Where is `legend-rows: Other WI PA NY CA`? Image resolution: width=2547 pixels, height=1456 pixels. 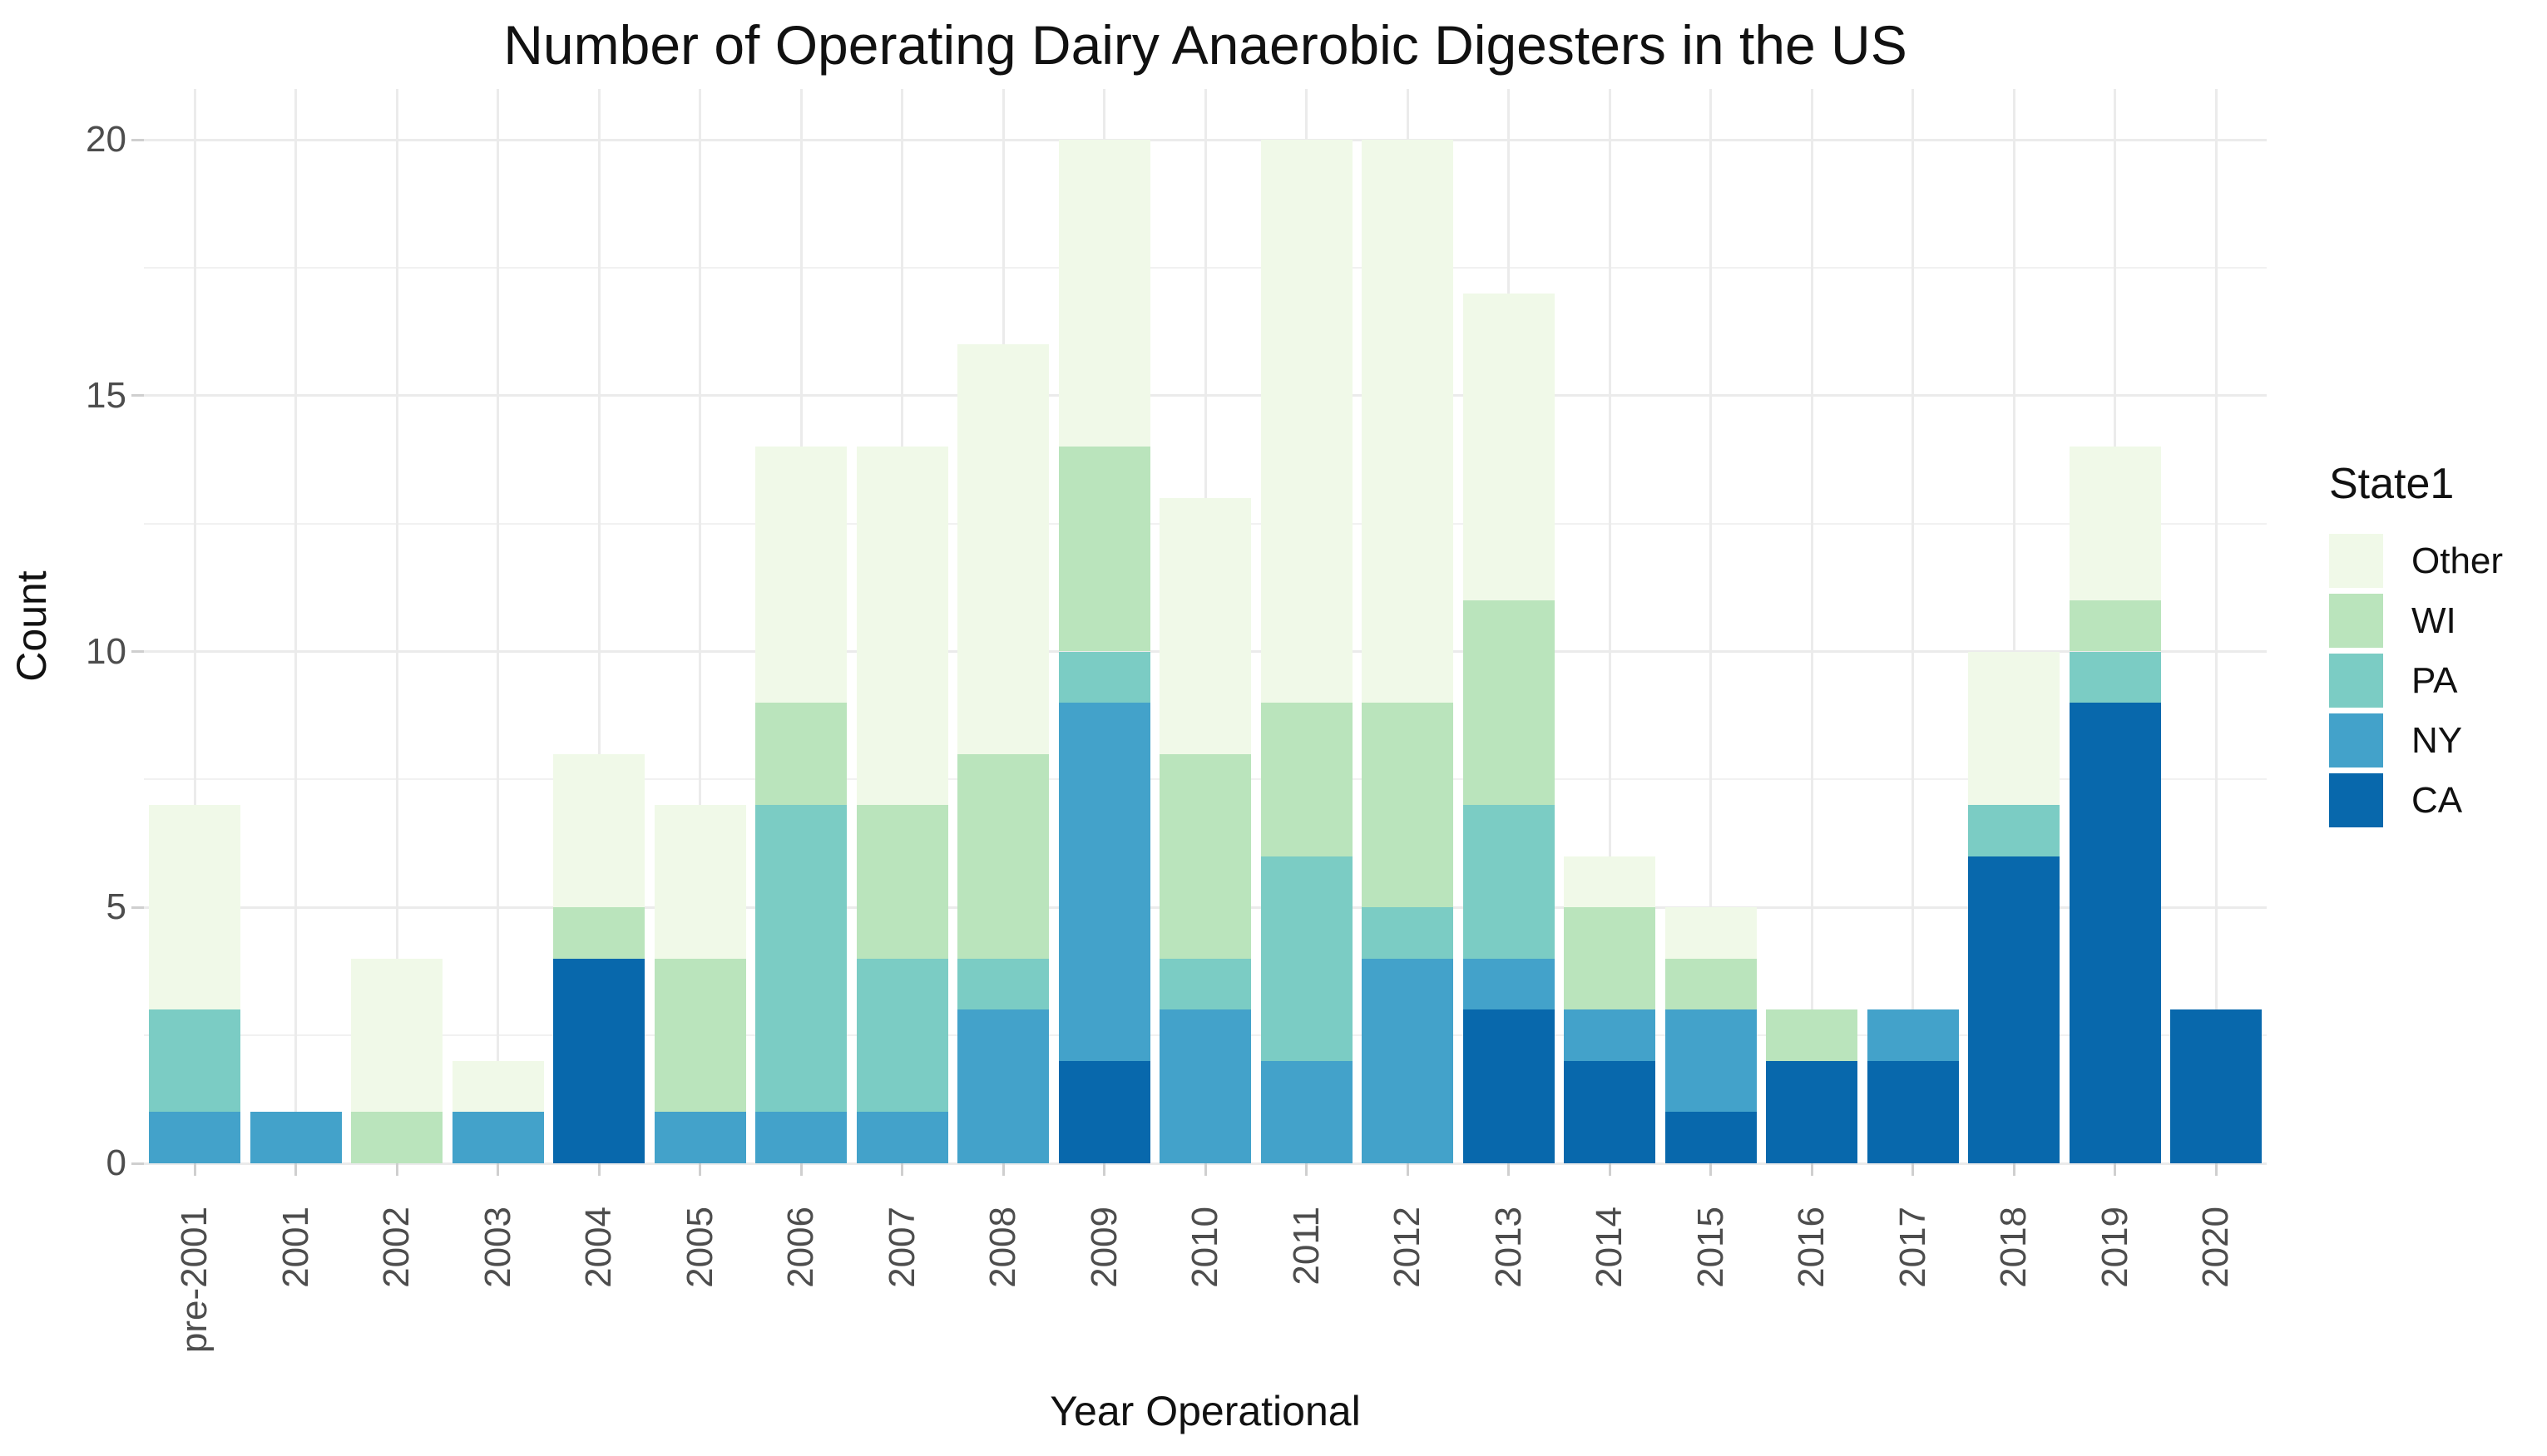
legend-rows: Other WI PA NY CA is located at coordinates (2438, 680).